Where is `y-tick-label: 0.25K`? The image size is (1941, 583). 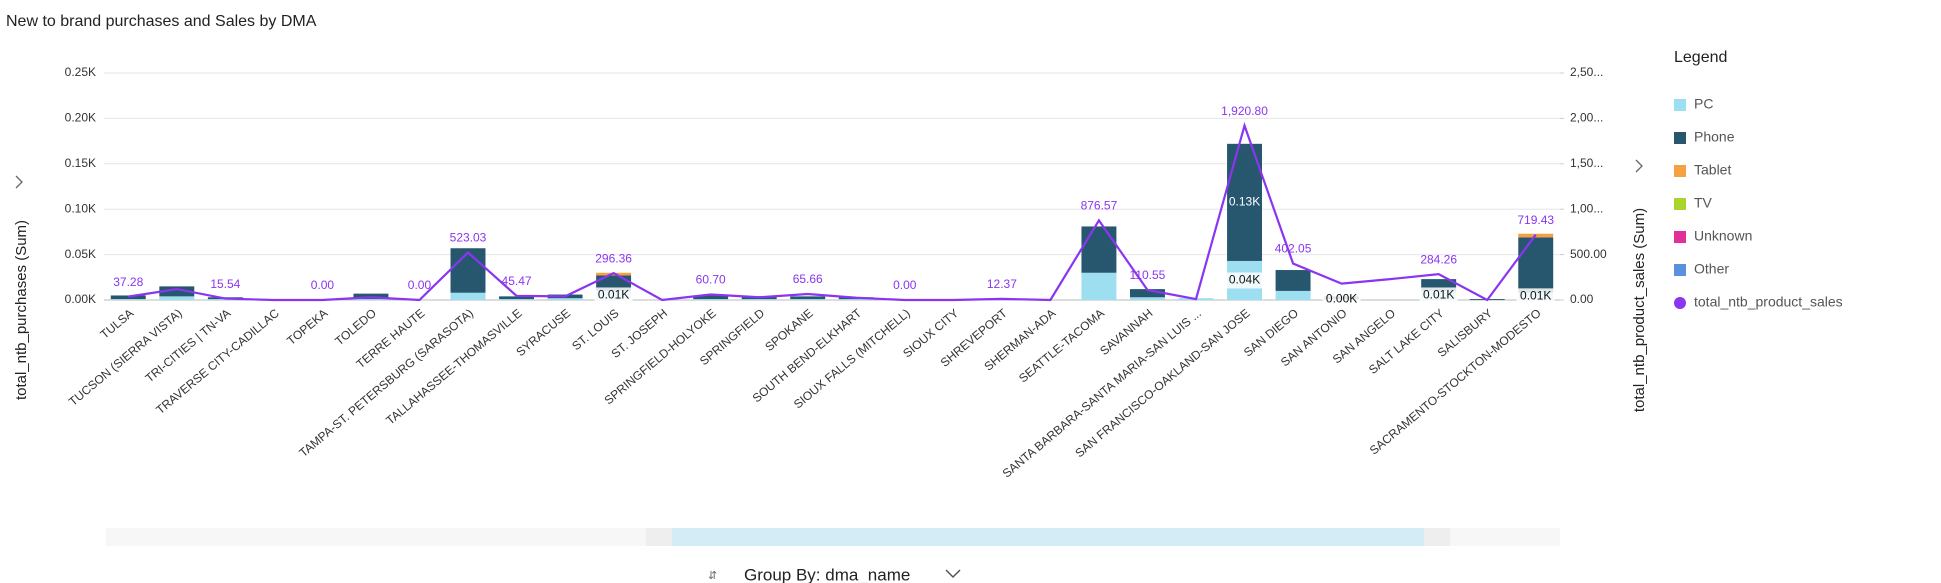
y-tick-label: 0.25K is located at coordinates (80, 72).